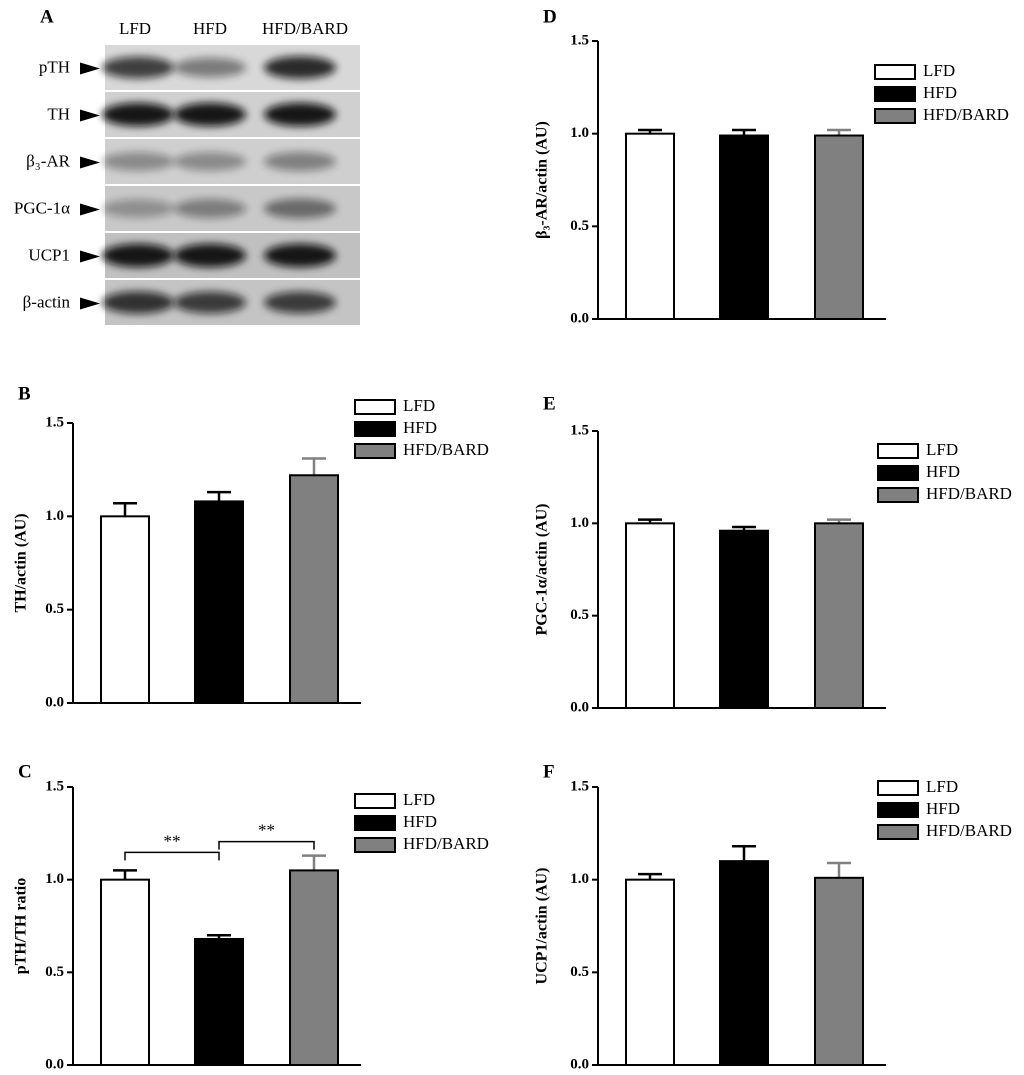 This screenshot has height=1075, width=1024. What do you see at coordinates (25, 771) in the screenshot?
I see `panel-label: C` at bounding box center [25, 771].